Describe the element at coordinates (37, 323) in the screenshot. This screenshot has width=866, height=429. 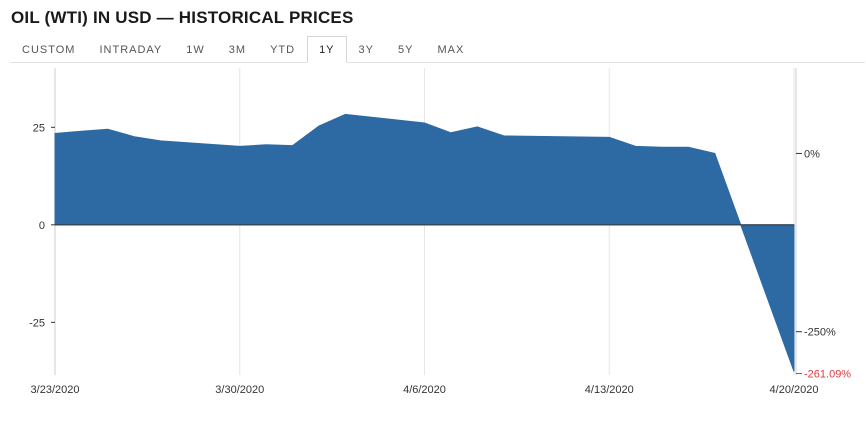
I see `y-tick-label: -25` at that location.